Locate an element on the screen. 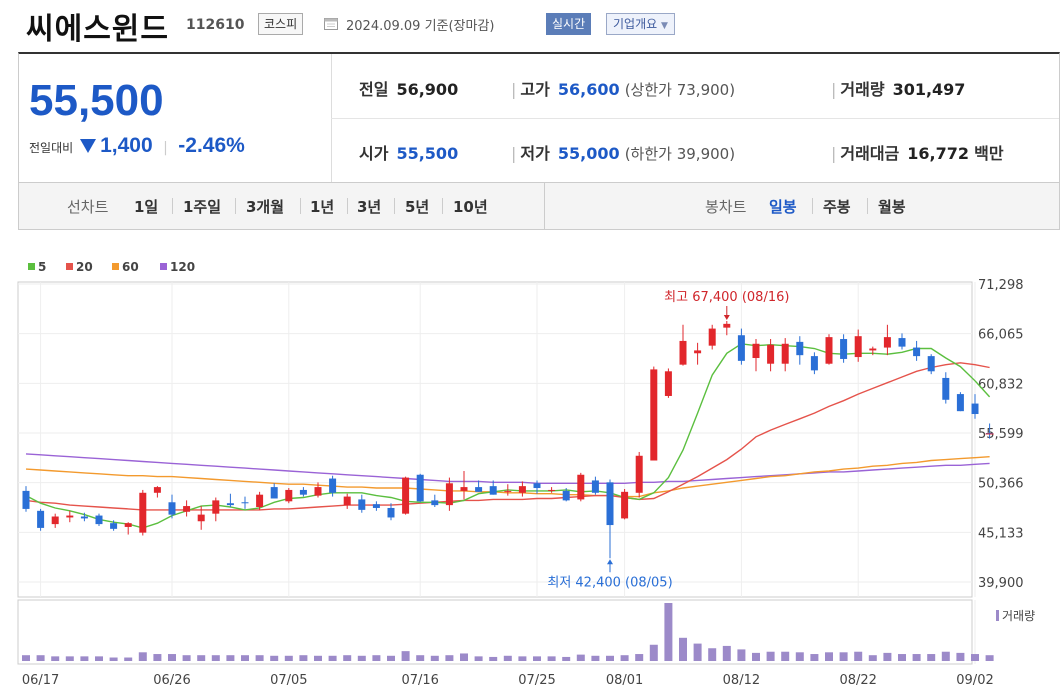 This screenshot has height=697, width=1060. change-amount: 1,400 is located at coordinates (126, 145).